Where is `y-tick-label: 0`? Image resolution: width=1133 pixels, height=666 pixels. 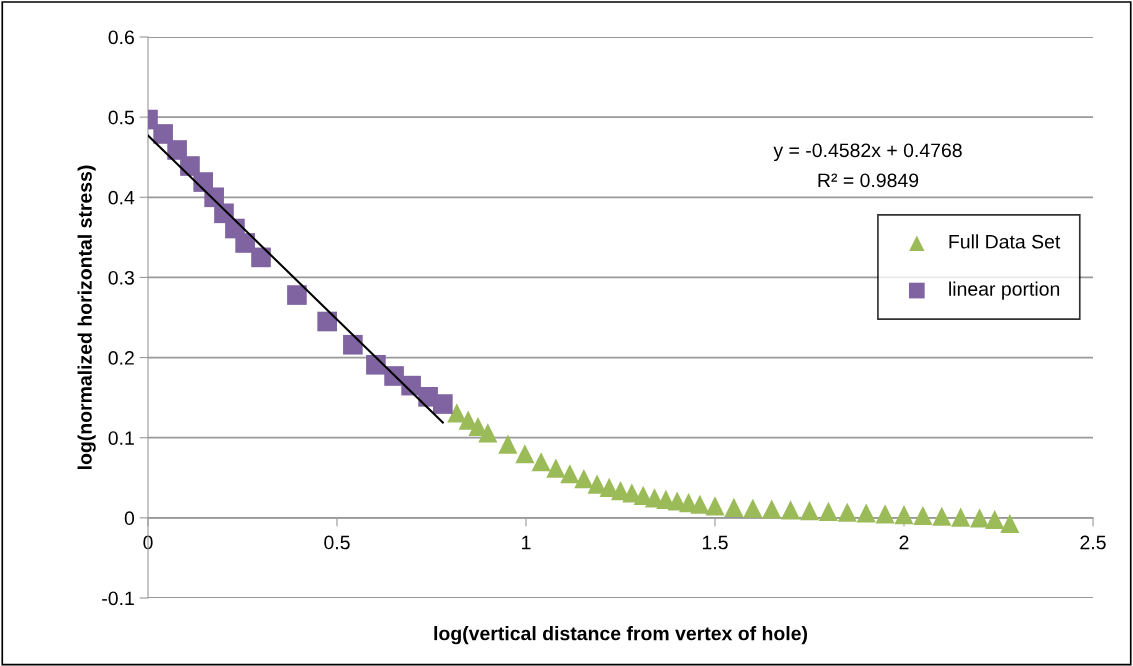
y-tick-label: 0 is located at coordinates (129, 518).